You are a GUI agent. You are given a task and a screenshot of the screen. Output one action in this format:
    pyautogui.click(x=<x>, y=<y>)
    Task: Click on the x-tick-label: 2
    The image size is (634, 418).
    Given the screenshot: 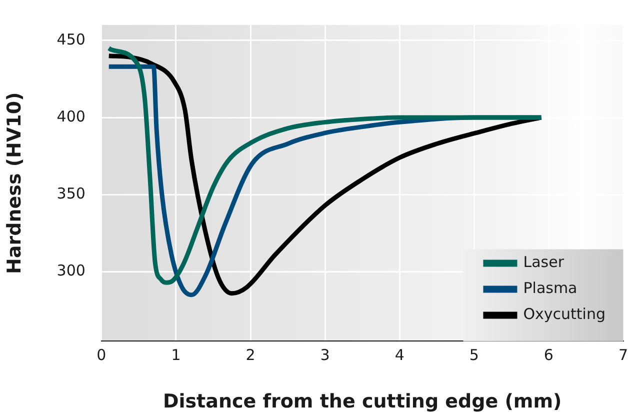 What is the action you would take?
    pyautogui.click(x=251, y=355)
    